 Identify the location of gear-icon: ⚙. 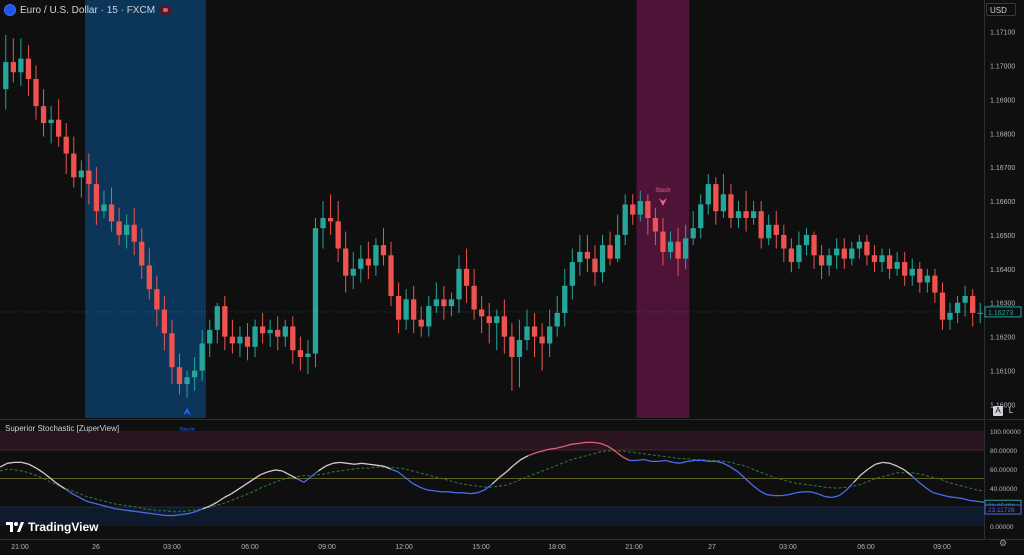
(1003, 543).